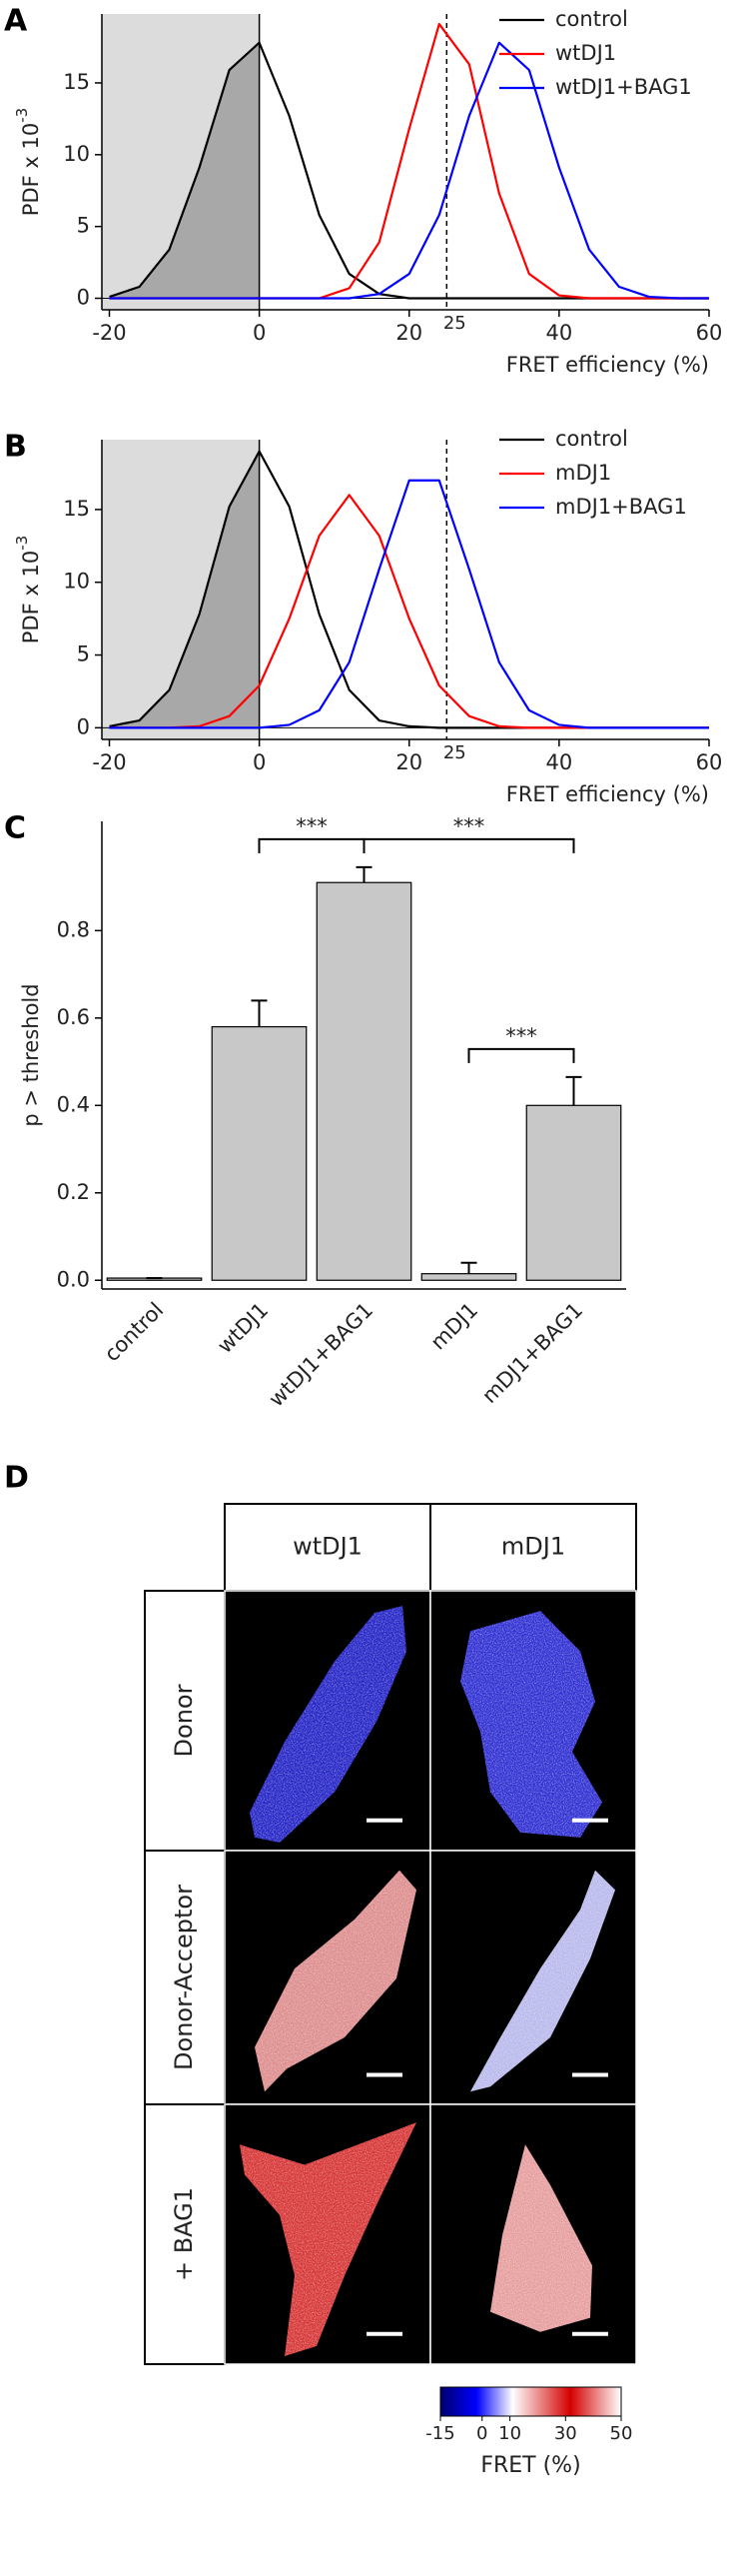  I want to click on legend-label: mDJ1+BAG1, so click(621, 507).